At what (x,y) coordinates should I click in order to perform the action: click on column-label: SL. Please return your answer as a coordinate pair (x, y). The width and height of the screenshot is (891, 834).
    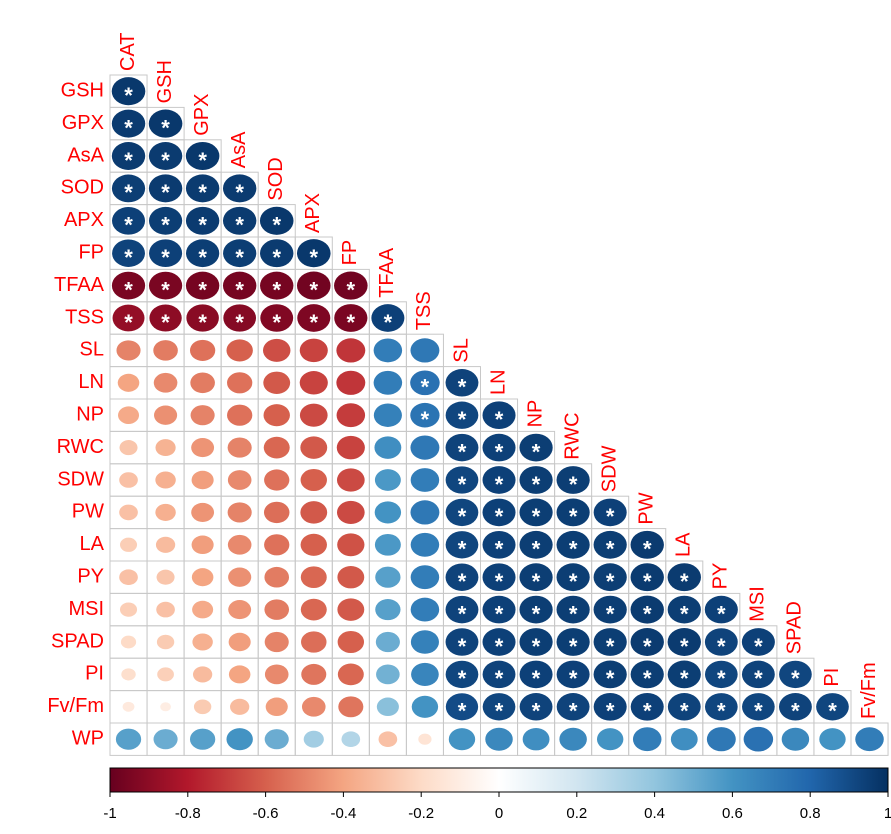
    Looking at the image, I should click on (461, 350).